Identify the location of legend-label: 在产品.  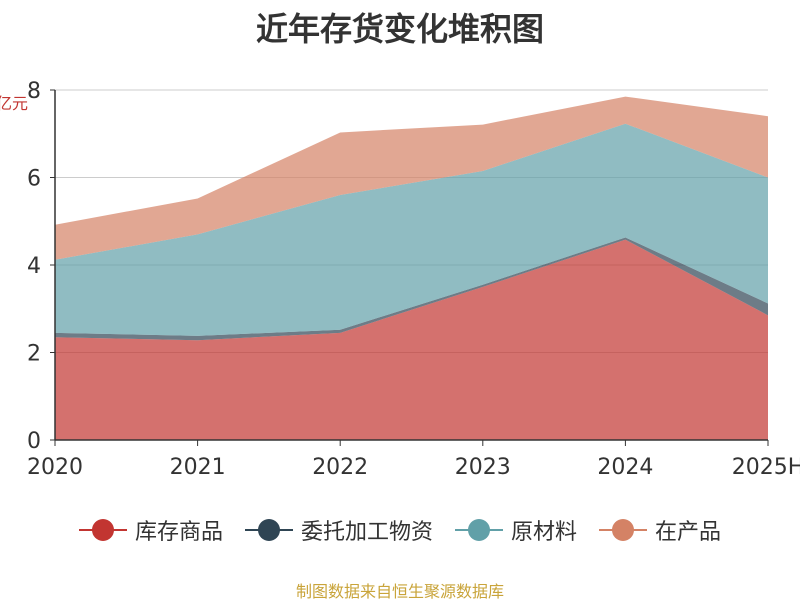
(688, 532).